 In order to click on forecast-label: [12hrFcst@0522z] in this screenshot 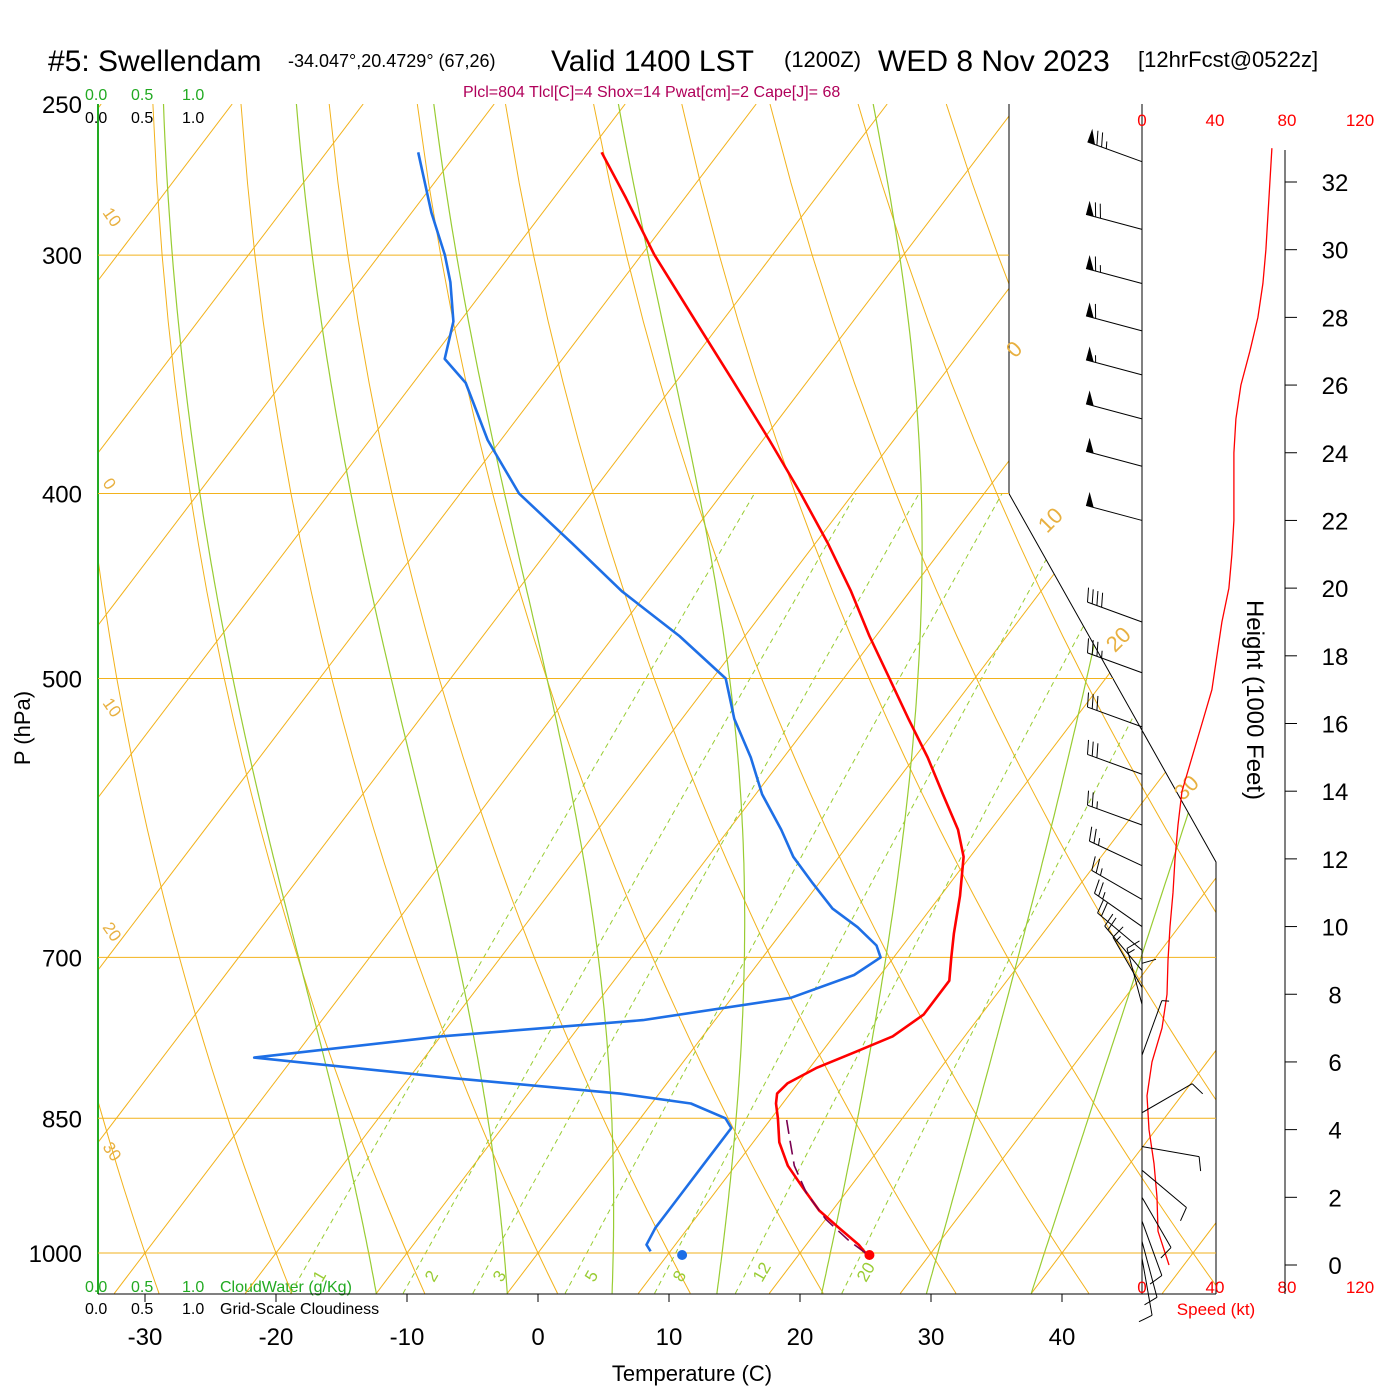, I will do `click(1228, 59)`.